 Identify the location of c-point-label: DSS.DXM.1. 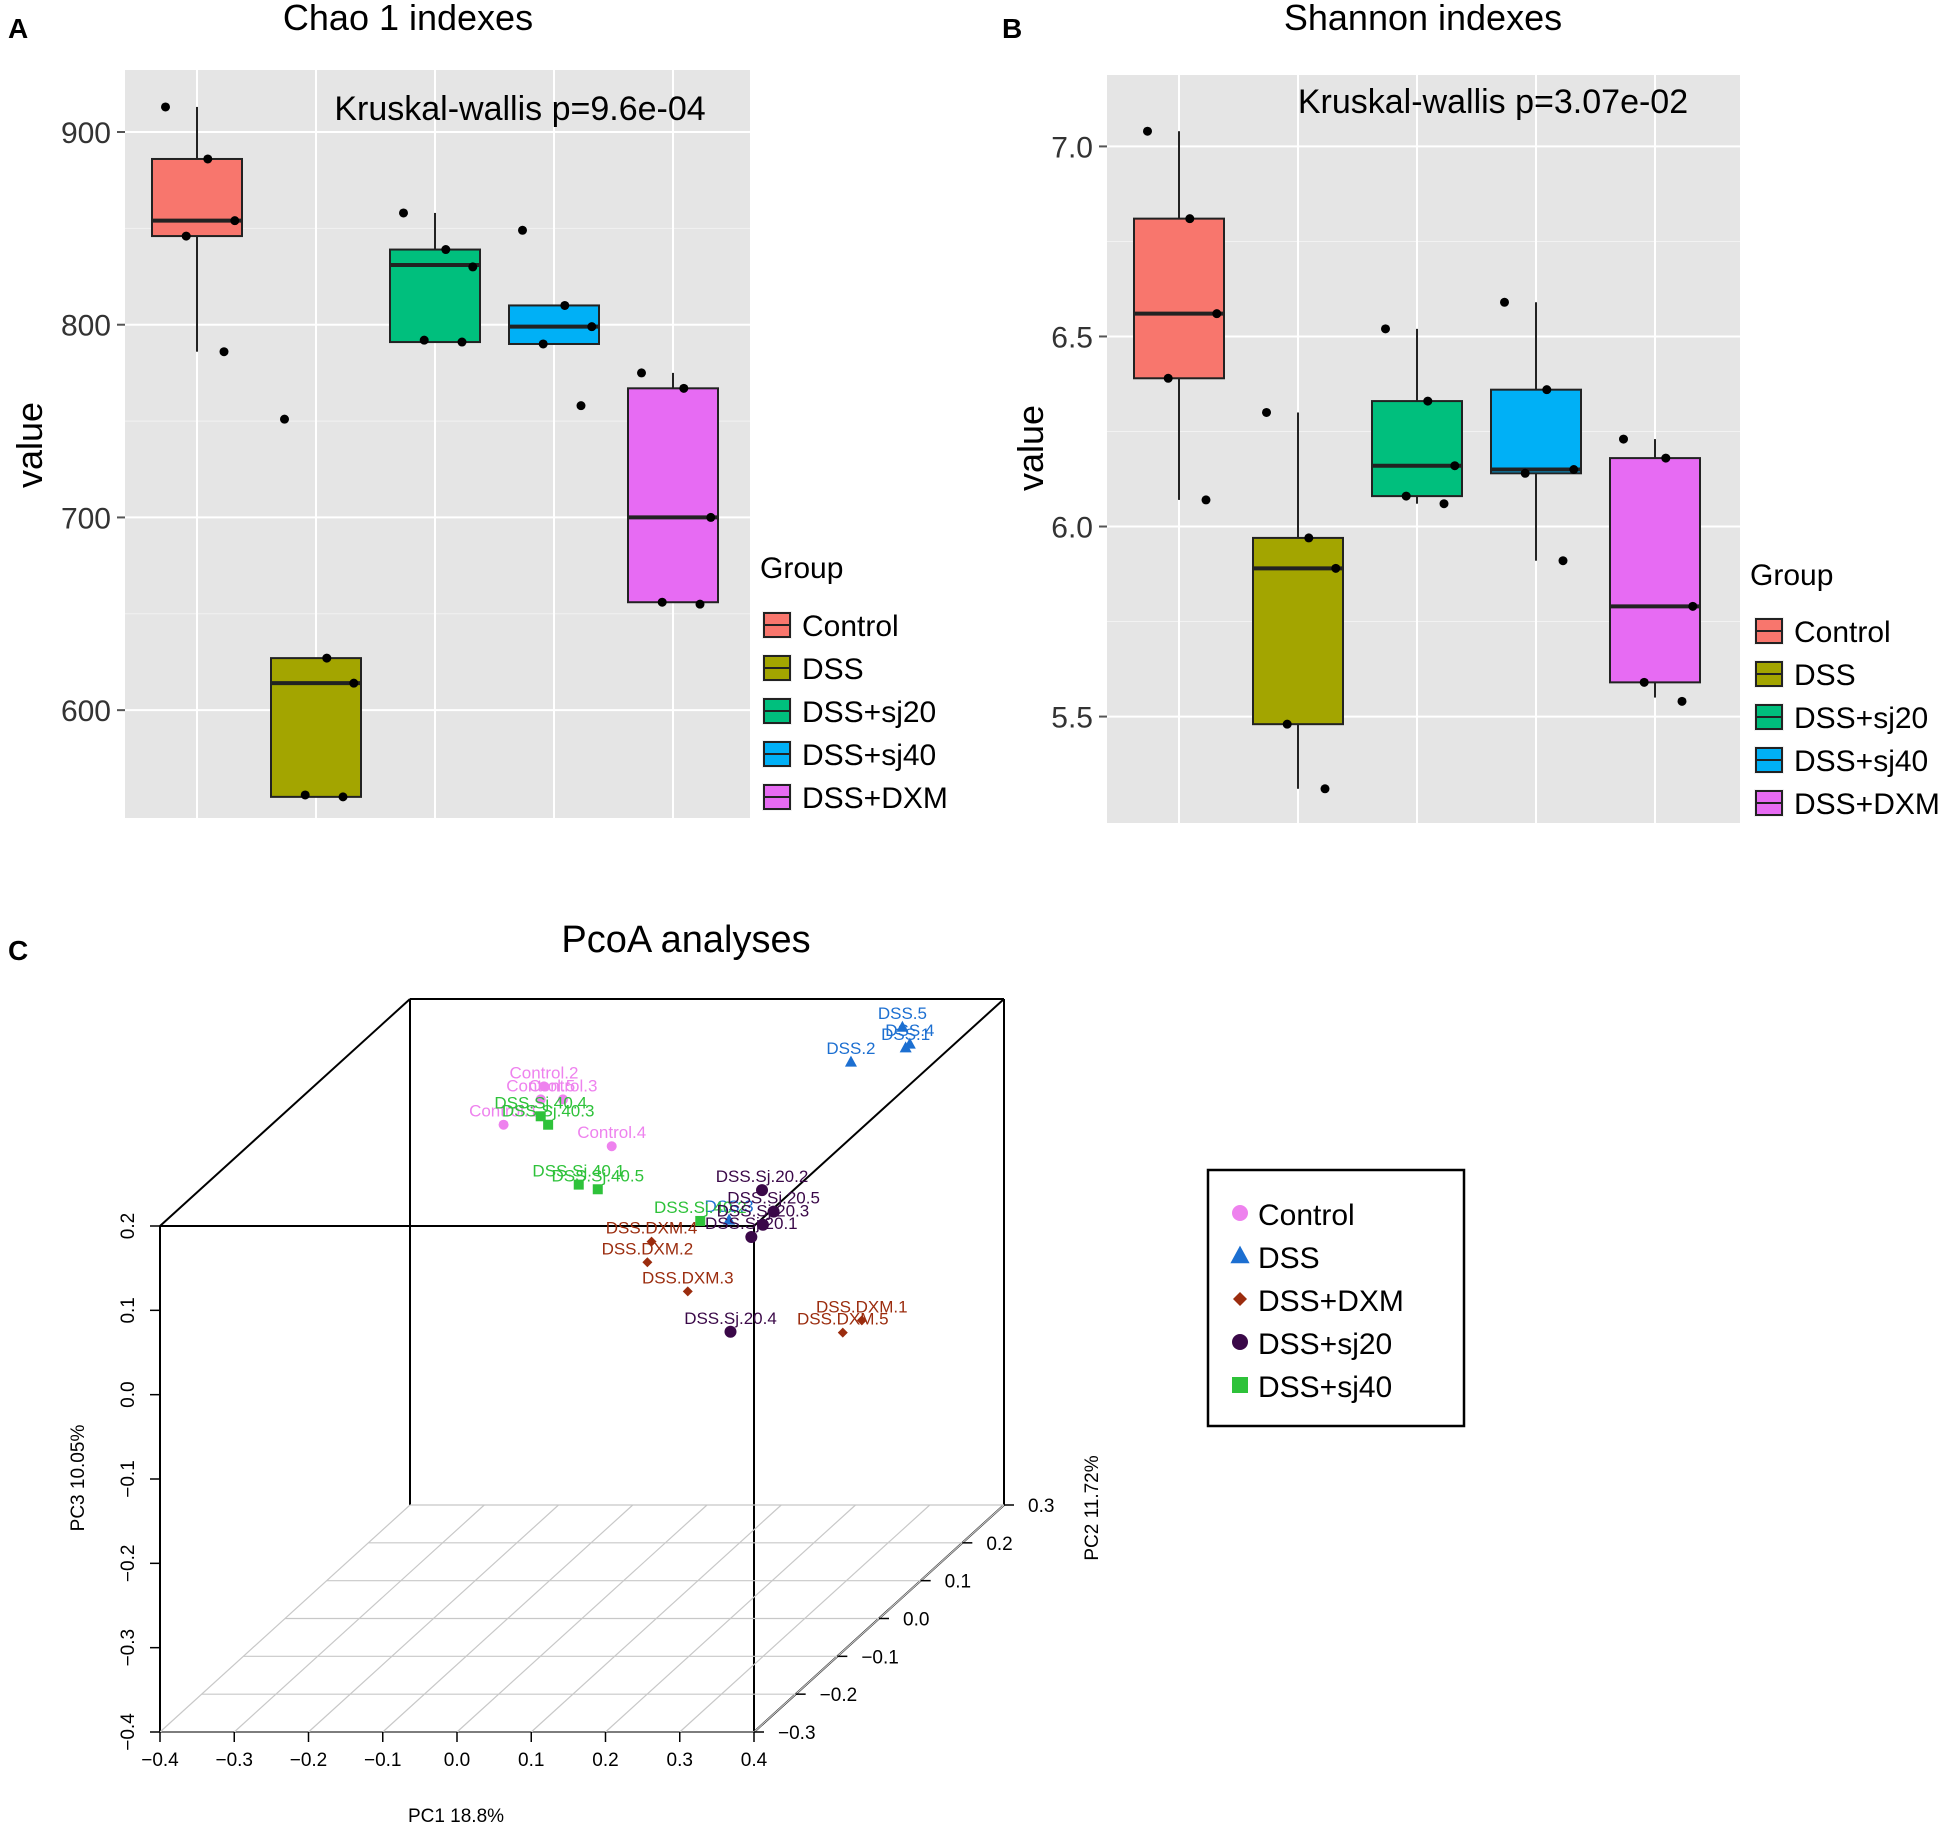
(862, 1306).